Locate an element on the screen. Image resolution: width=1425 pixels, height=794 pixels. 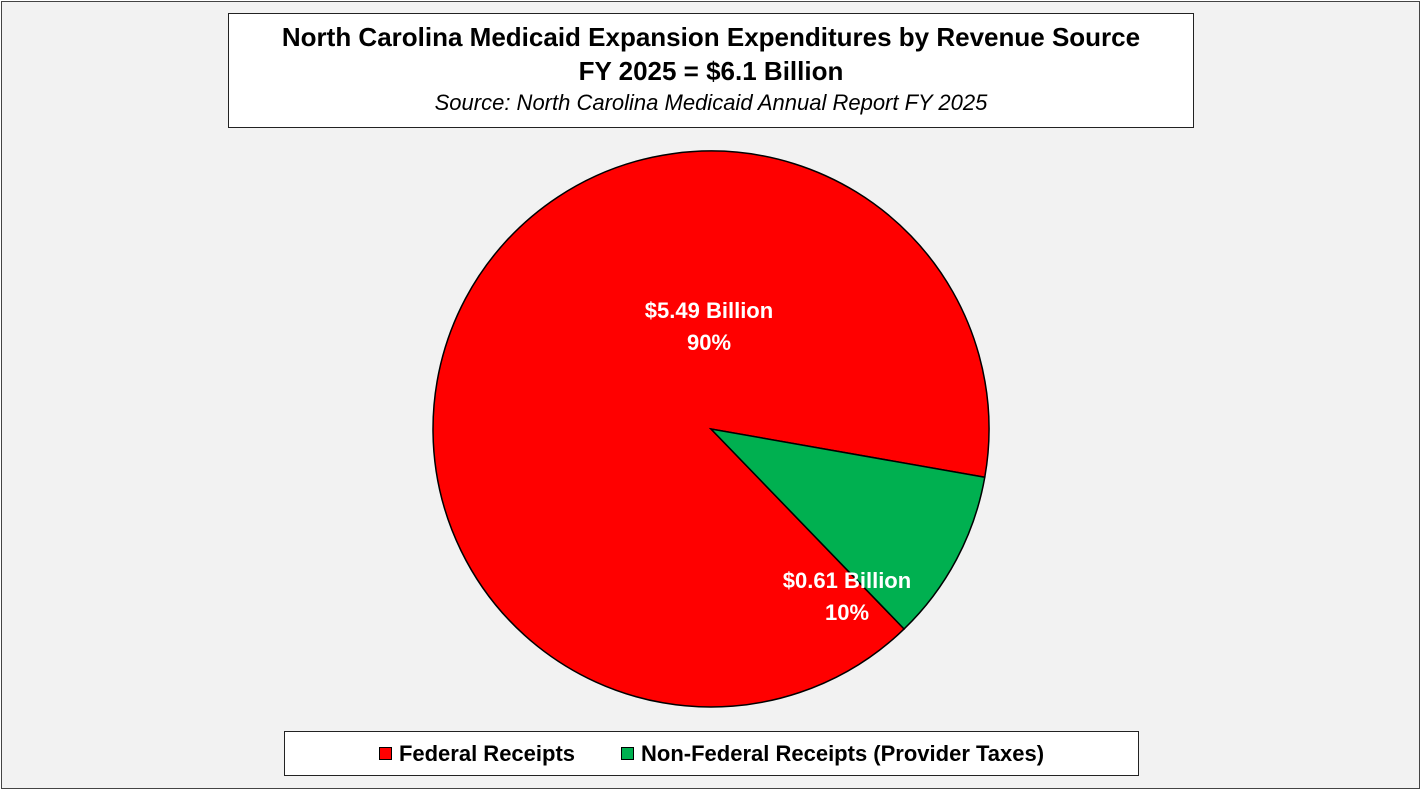
legend-label-federal: Federal Receipts is located at coordinates (487, 753).